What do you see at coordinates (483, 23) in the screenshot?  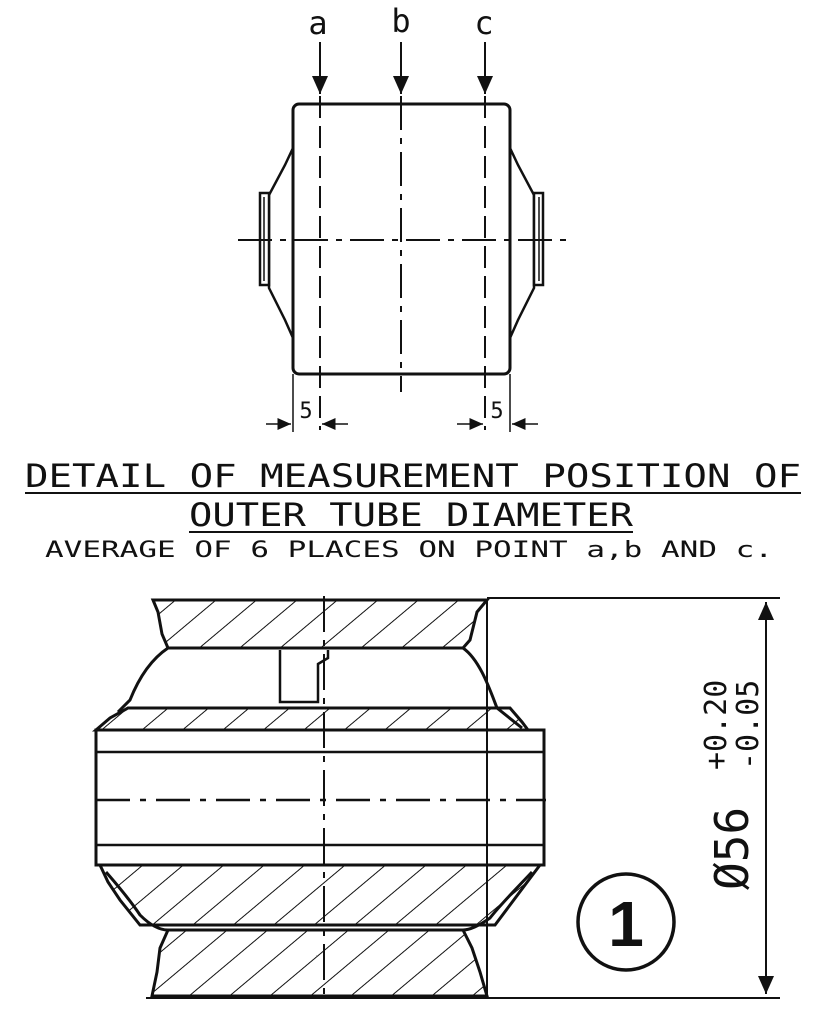 I see `label-c: c` at bounding box center [483, 23].